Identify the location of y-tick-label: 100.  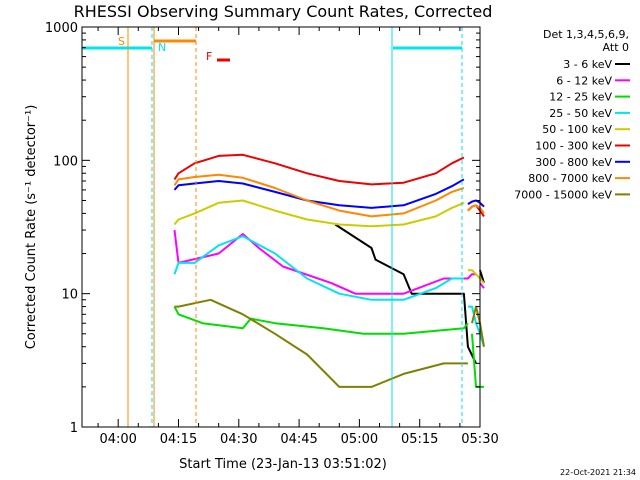
(65, 161).